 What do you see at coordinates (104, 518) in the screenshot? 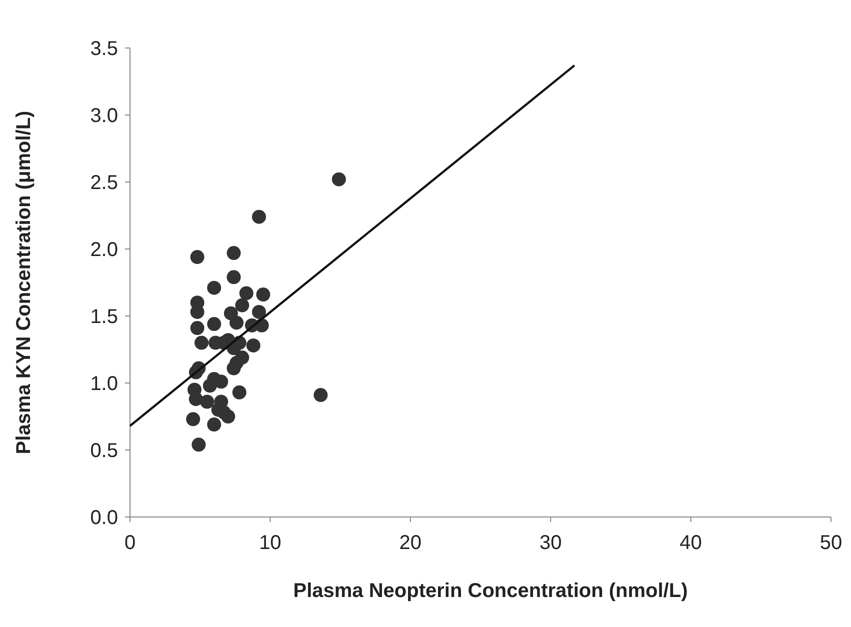
I see `y-tick-label: 0.0` at bounding box center [104, 518].